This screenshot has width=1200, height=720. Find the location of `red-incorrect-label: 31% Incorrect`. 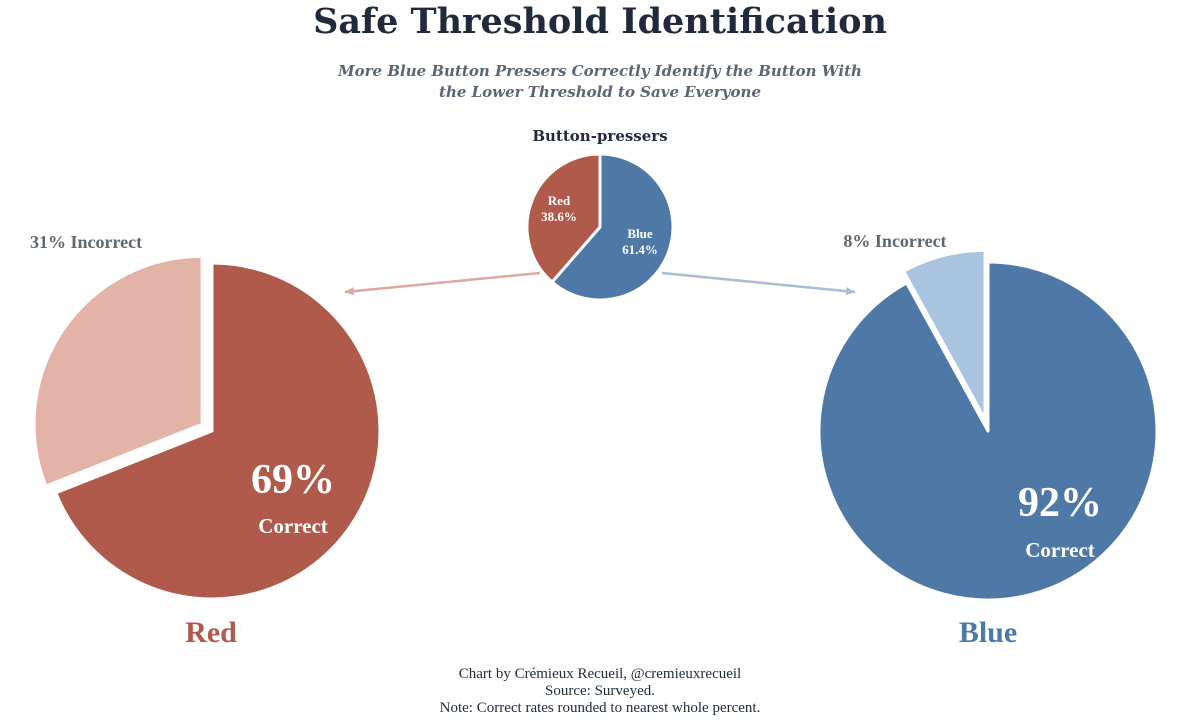

red-incorrect-label: 31% Incorrect is located at coordinates (86, 242).